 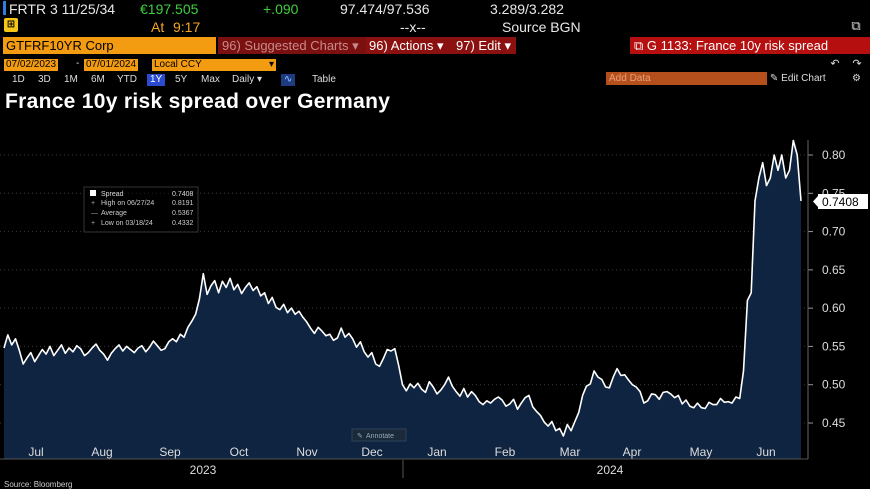 I want to click on pencil-icon: ✎, so click(x=774, y=78).